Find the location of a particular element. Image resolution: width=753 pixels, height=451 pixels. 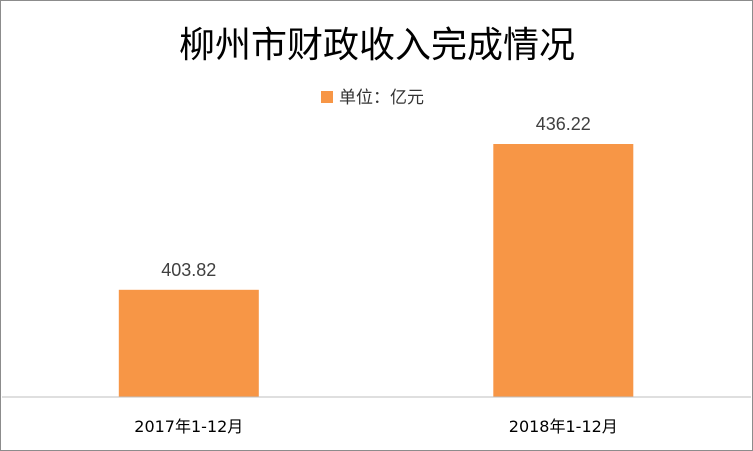

x-tick-label-2: 2018年1-12月 is located at coordinates (563, 426).